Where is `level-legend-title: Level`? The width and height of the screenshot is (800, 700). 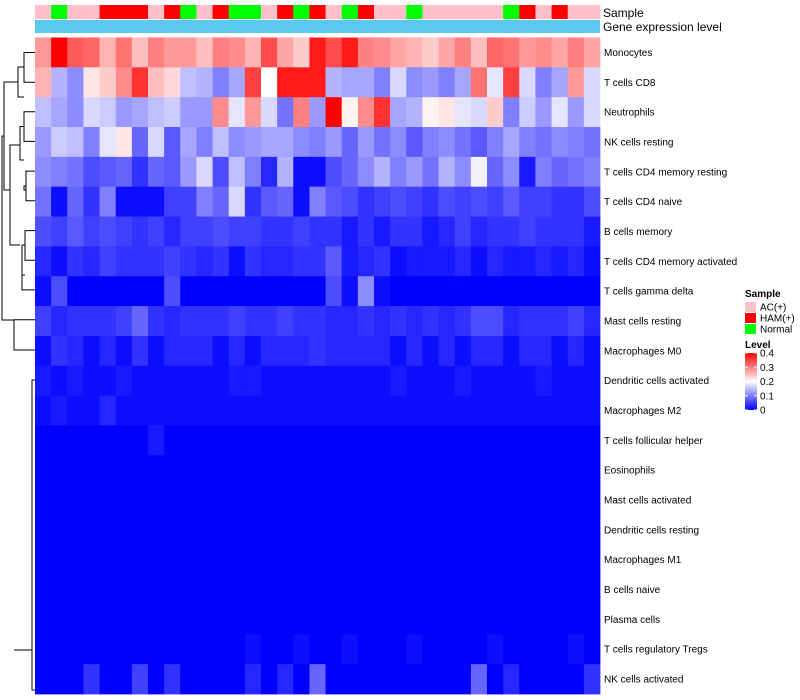
level-legend-title: Level is located at coordinates (758, 345).